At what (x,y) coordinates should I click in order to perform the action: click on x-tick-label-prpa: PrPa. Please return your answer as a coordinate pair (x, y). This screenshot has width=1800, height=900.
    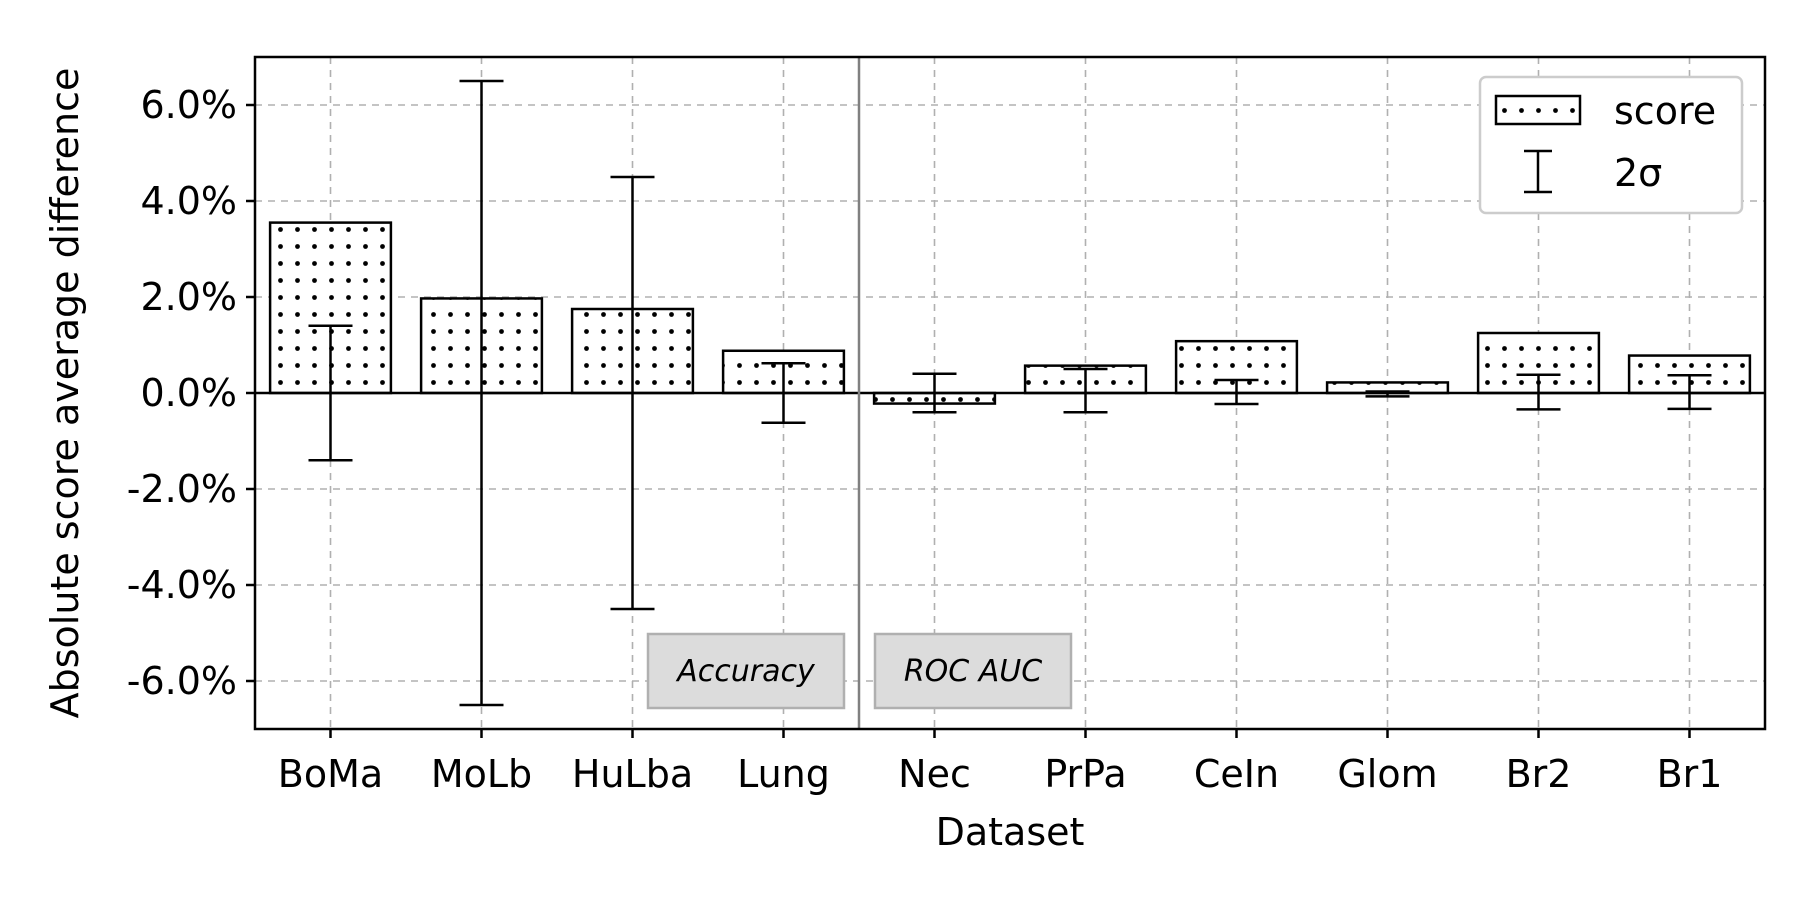
    Looking at the image, I should click on (1085, 774).